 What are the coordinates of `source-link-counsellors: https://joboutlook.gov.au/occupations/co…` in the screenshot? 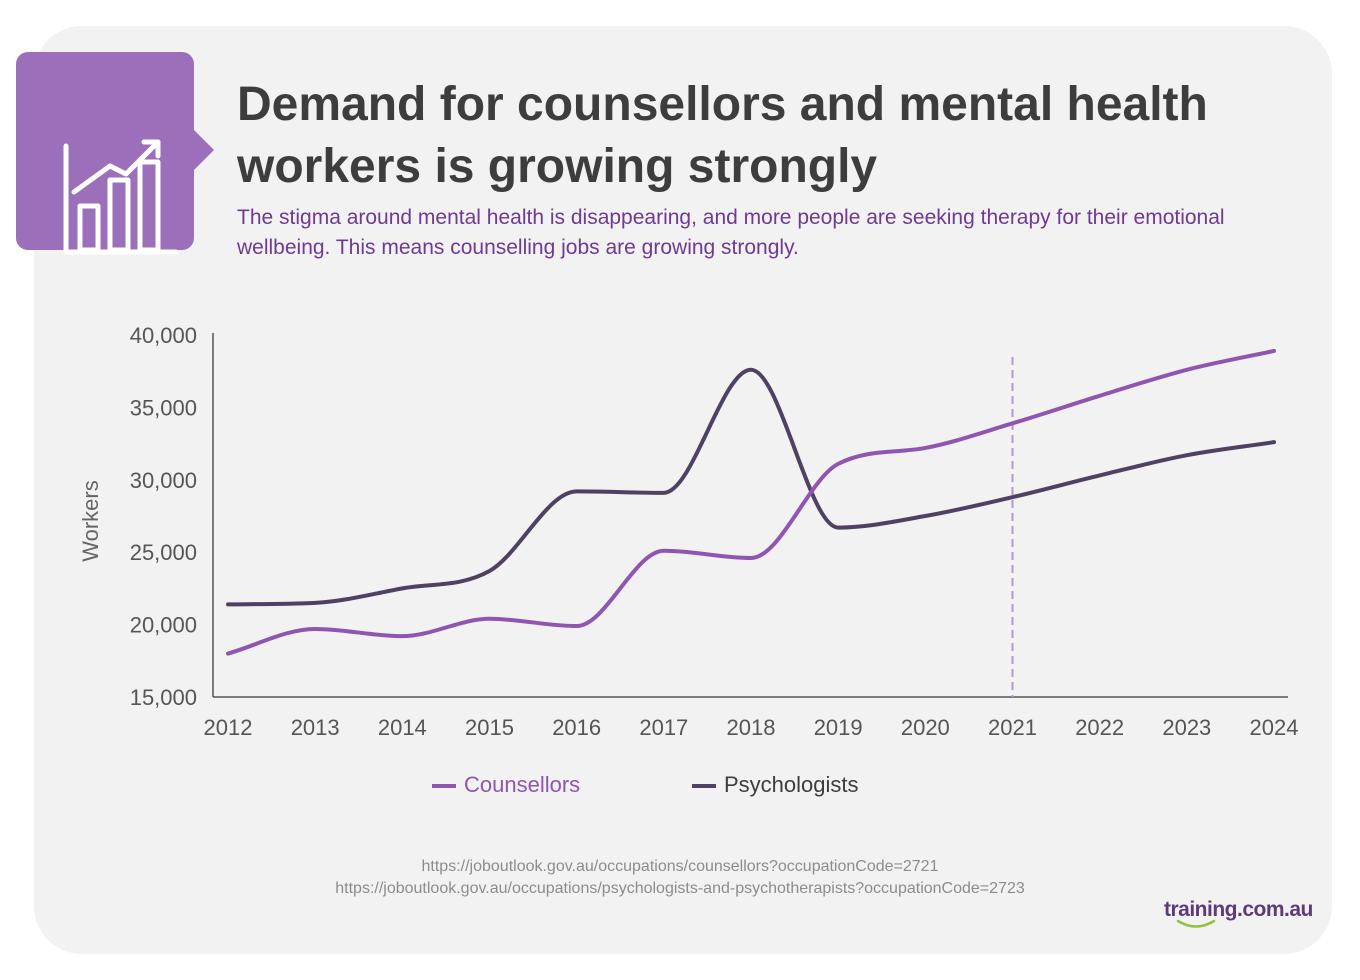 It's located at (680, 866).